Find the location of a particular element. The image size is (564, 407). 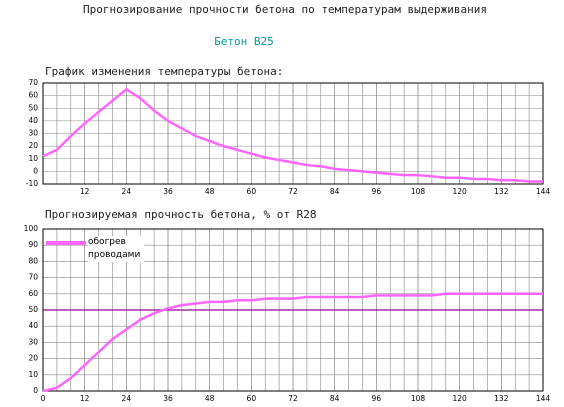

y-tick-label: 100 is located at coordinates (31, 228).